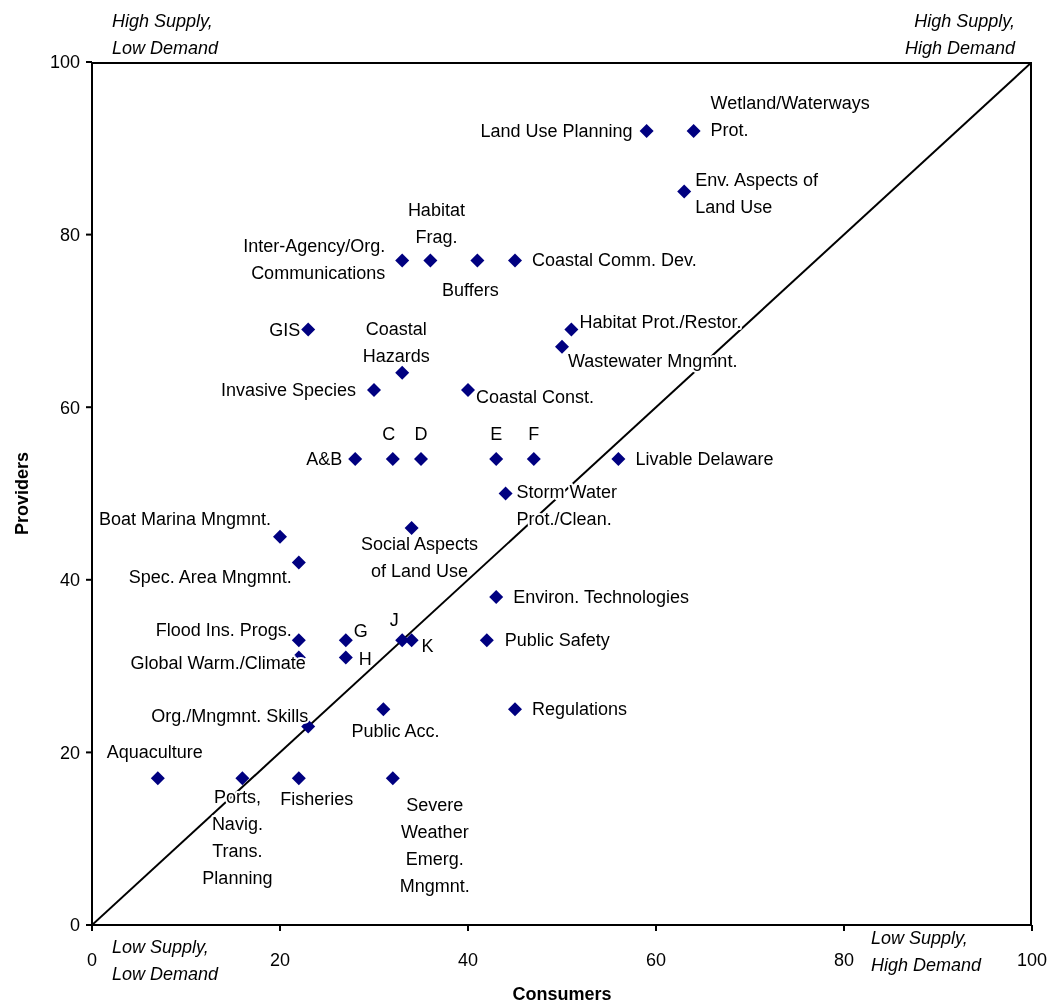 This screenshot has height=1008, width=1060. What do you see at coordinates (185, 518) in the screenshot?
I see `data-label: Boat Marina Mngmnt.` at bounding box center [185, 518].